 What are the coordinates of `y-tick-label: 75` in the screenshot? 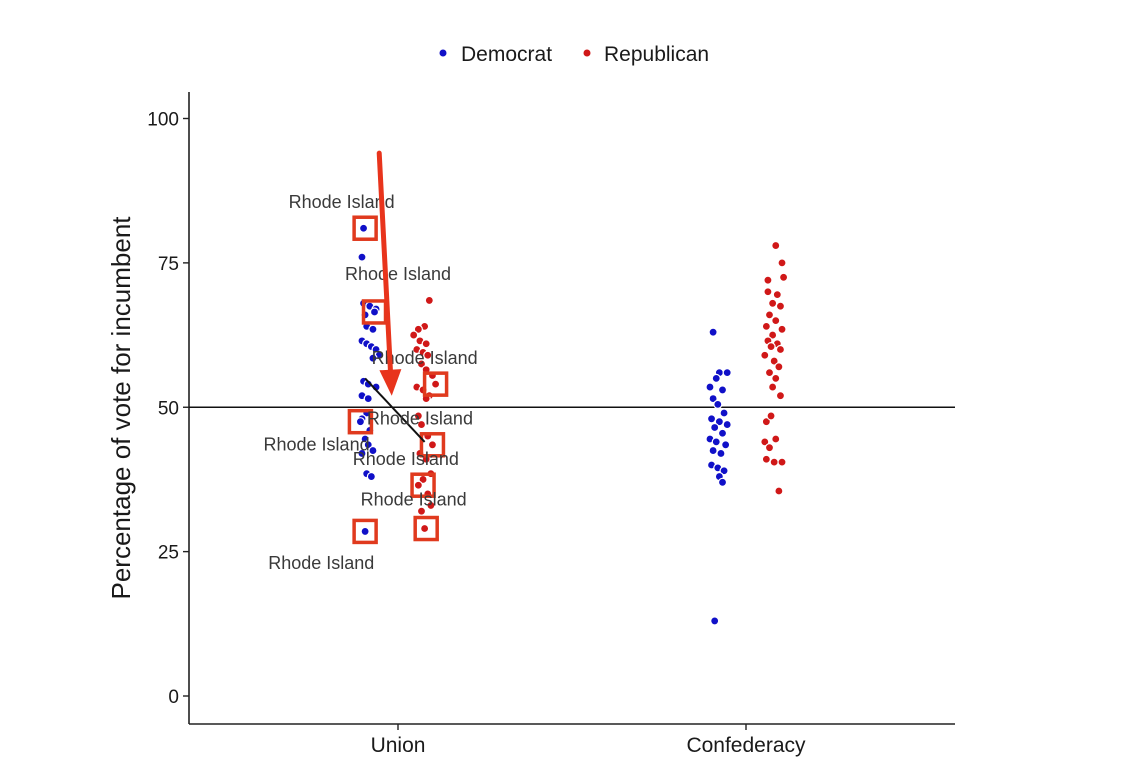 It's located at (168, 264).